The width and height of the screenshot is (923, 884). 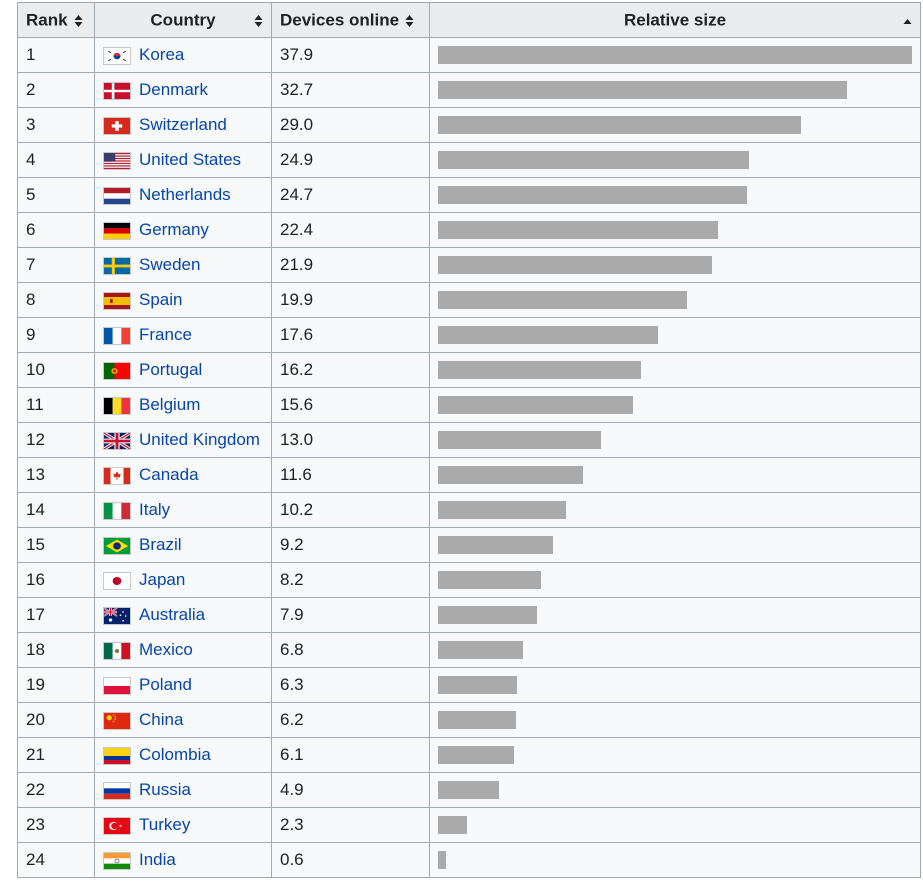 What do you see at coordinates (171, 369) in the screenshot?
I see `country-link: Portugal` at bounding box center [171, 369].